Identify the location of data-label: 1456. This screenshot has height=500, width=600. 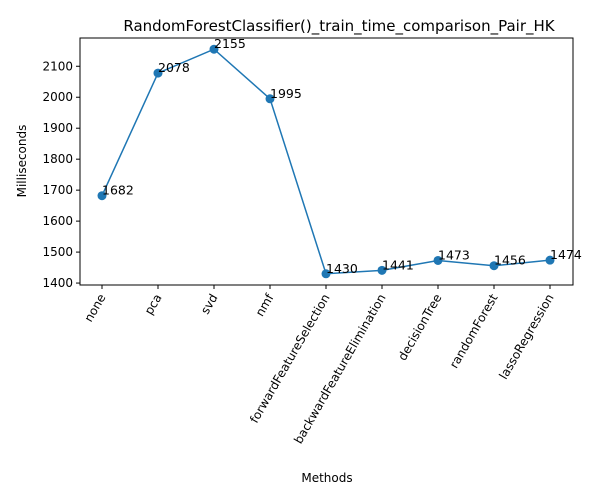
(510, 260).